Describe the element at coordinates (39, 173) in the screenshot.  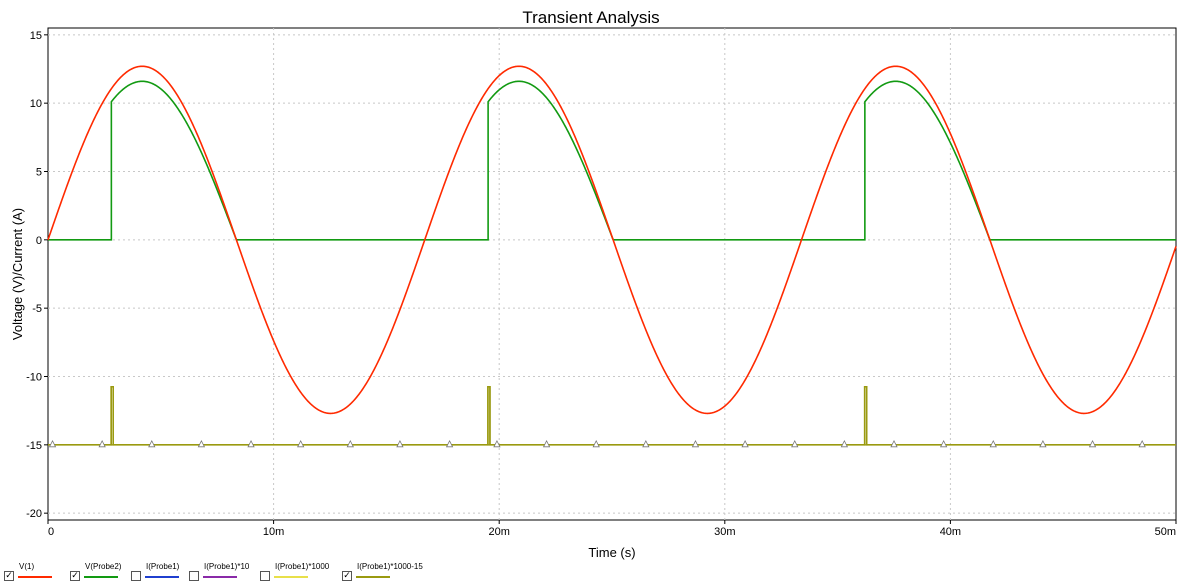
I see `y-tick-label: 5` at that location.